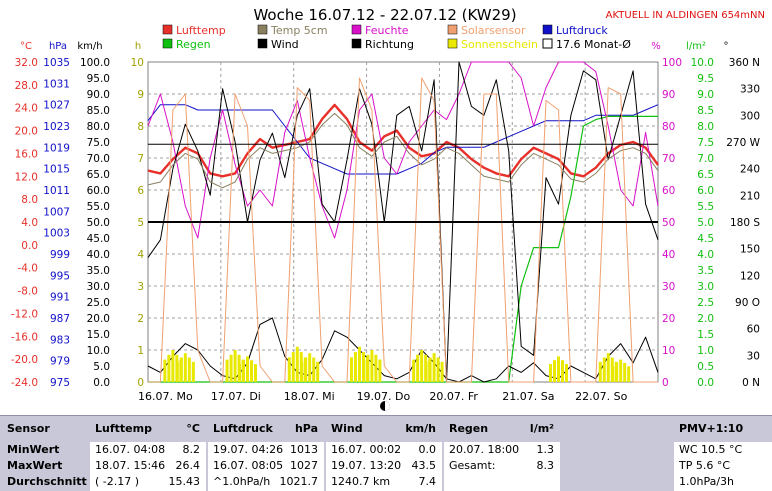  Describe the element at coordinates (167, 43) in the screenshot. I see `legend-swatch-regen` at that location.